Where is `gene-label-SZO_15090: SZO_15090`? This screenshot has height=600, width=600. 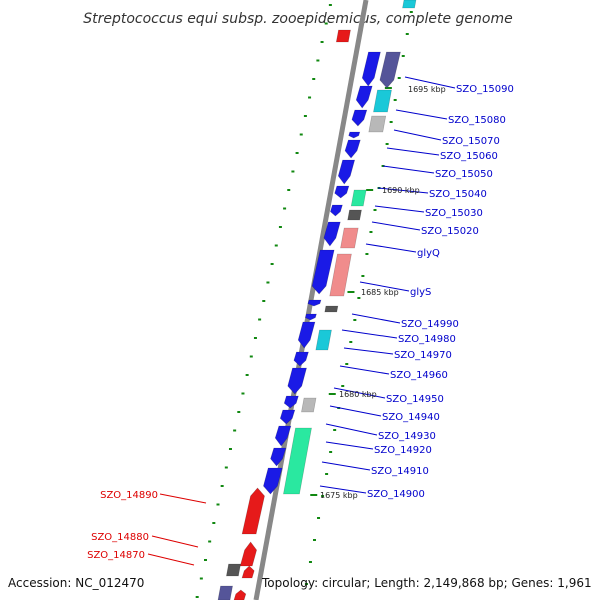 gene-label-SZO_15090: SZO_15090 is located at coordinates (485, 89).